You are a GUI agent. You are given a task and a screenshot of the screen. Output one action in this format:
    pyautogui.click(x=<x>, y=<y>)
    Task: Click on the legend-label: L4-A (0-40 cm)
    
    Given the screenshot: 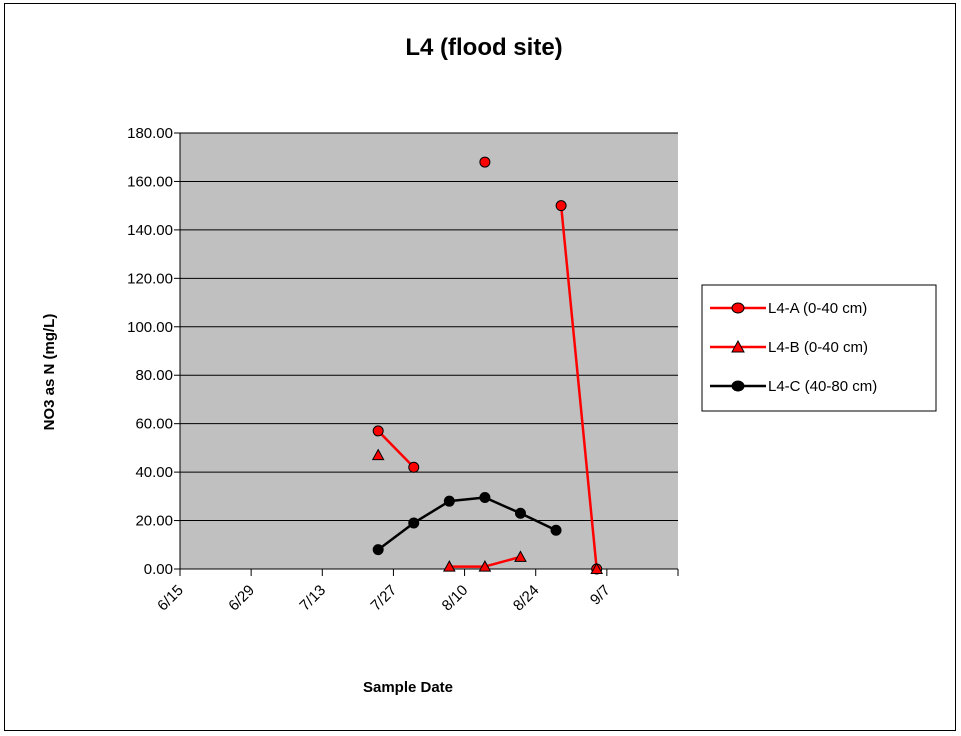 What is the action you would take?
    pyautogui.click(x=817, y=308)
    